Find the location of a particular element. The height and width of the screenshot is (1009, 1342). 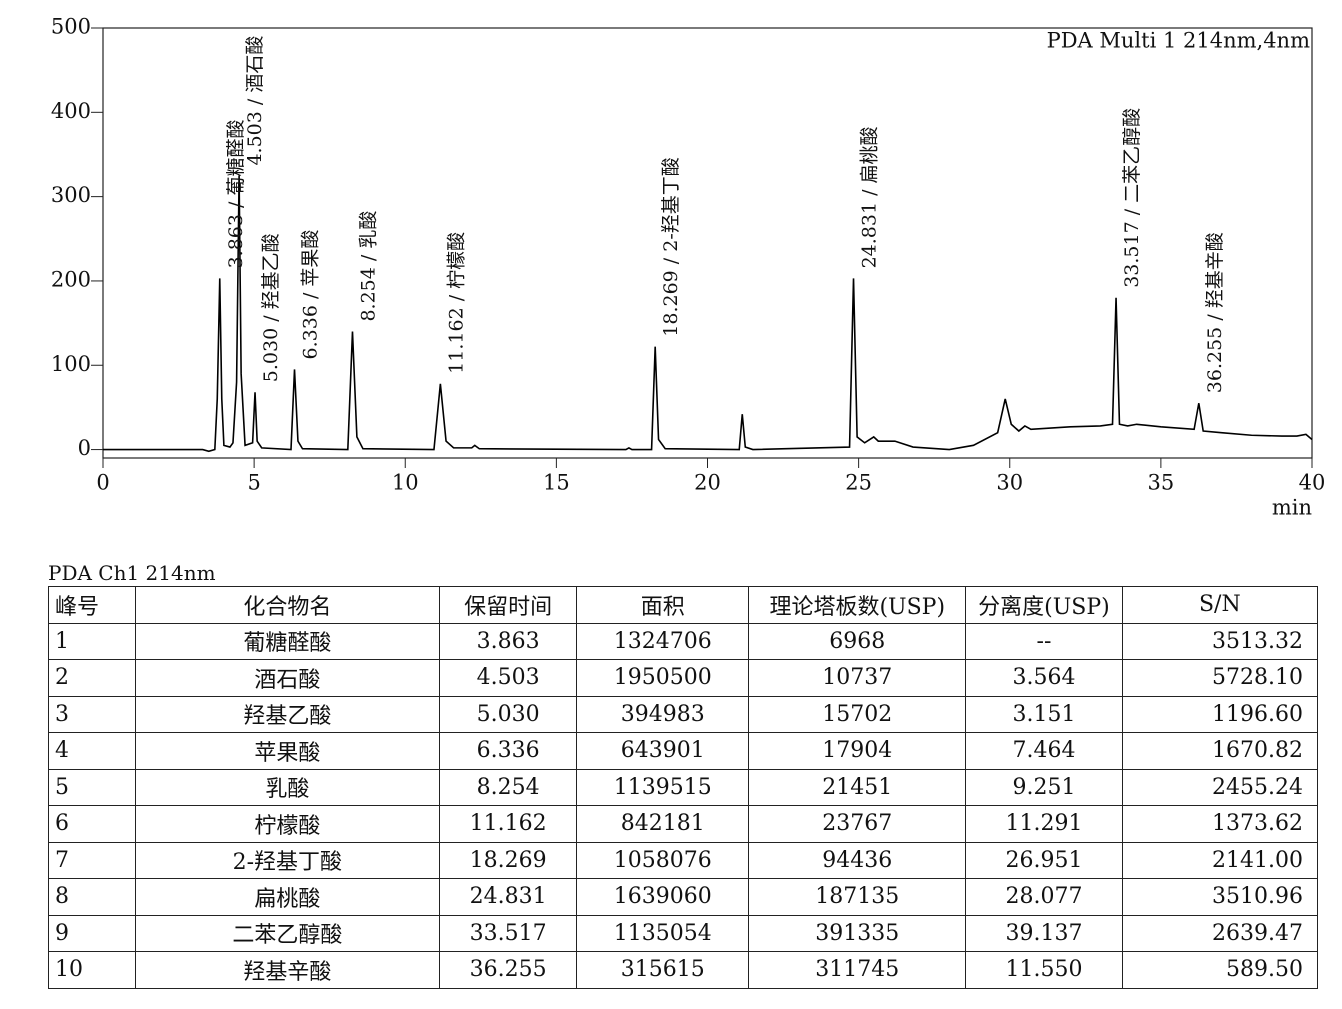

cell: 8.254 is located at coordinates (508, 787).